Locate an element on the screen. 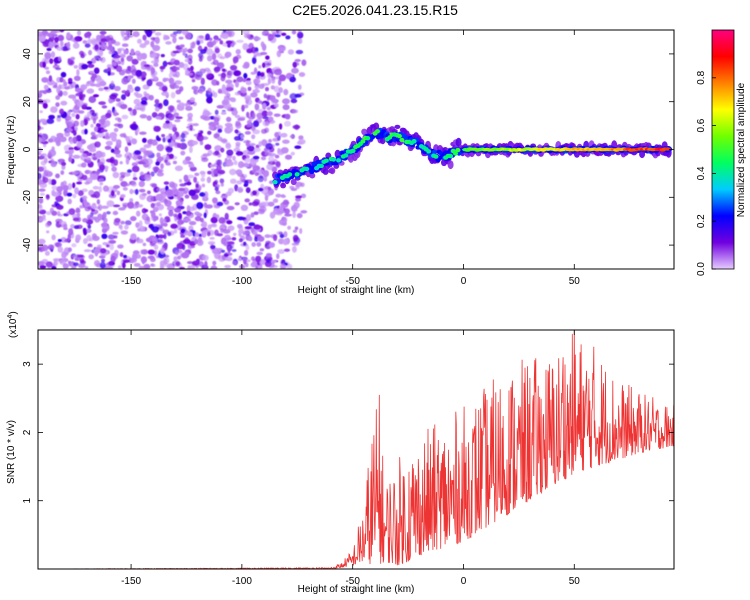  colorbar-ticks: 0.0 0.2 0.4 0.6 0.8 is located at coordinates (706, 173).